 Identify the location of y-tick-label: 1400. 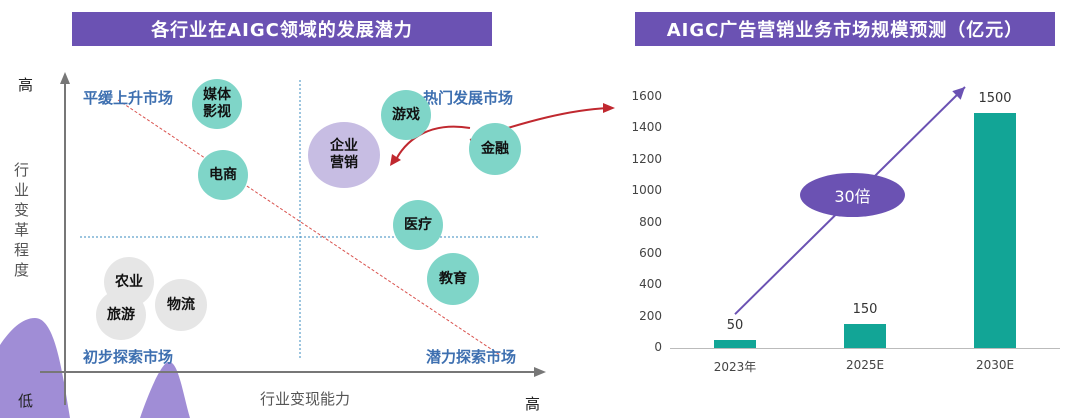
(646, 127).